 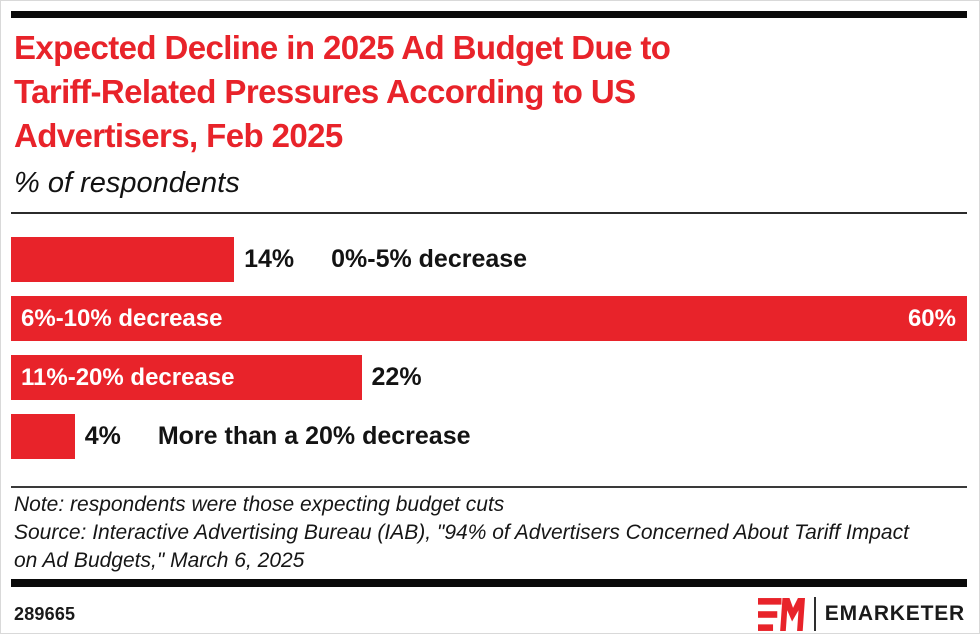 I want to click on title-rule, so click(x=489, y=213).